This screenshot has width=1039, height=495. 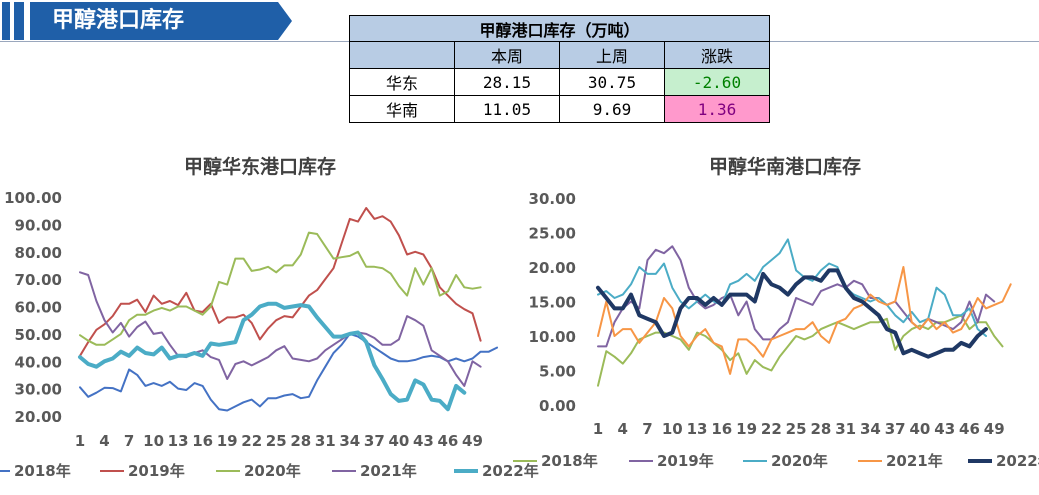 What do you see at coordinates (259, 167) in the screenshot?
I see `chart-title-east: 甲醇华东港口库存` at bounding box center [259, 167].